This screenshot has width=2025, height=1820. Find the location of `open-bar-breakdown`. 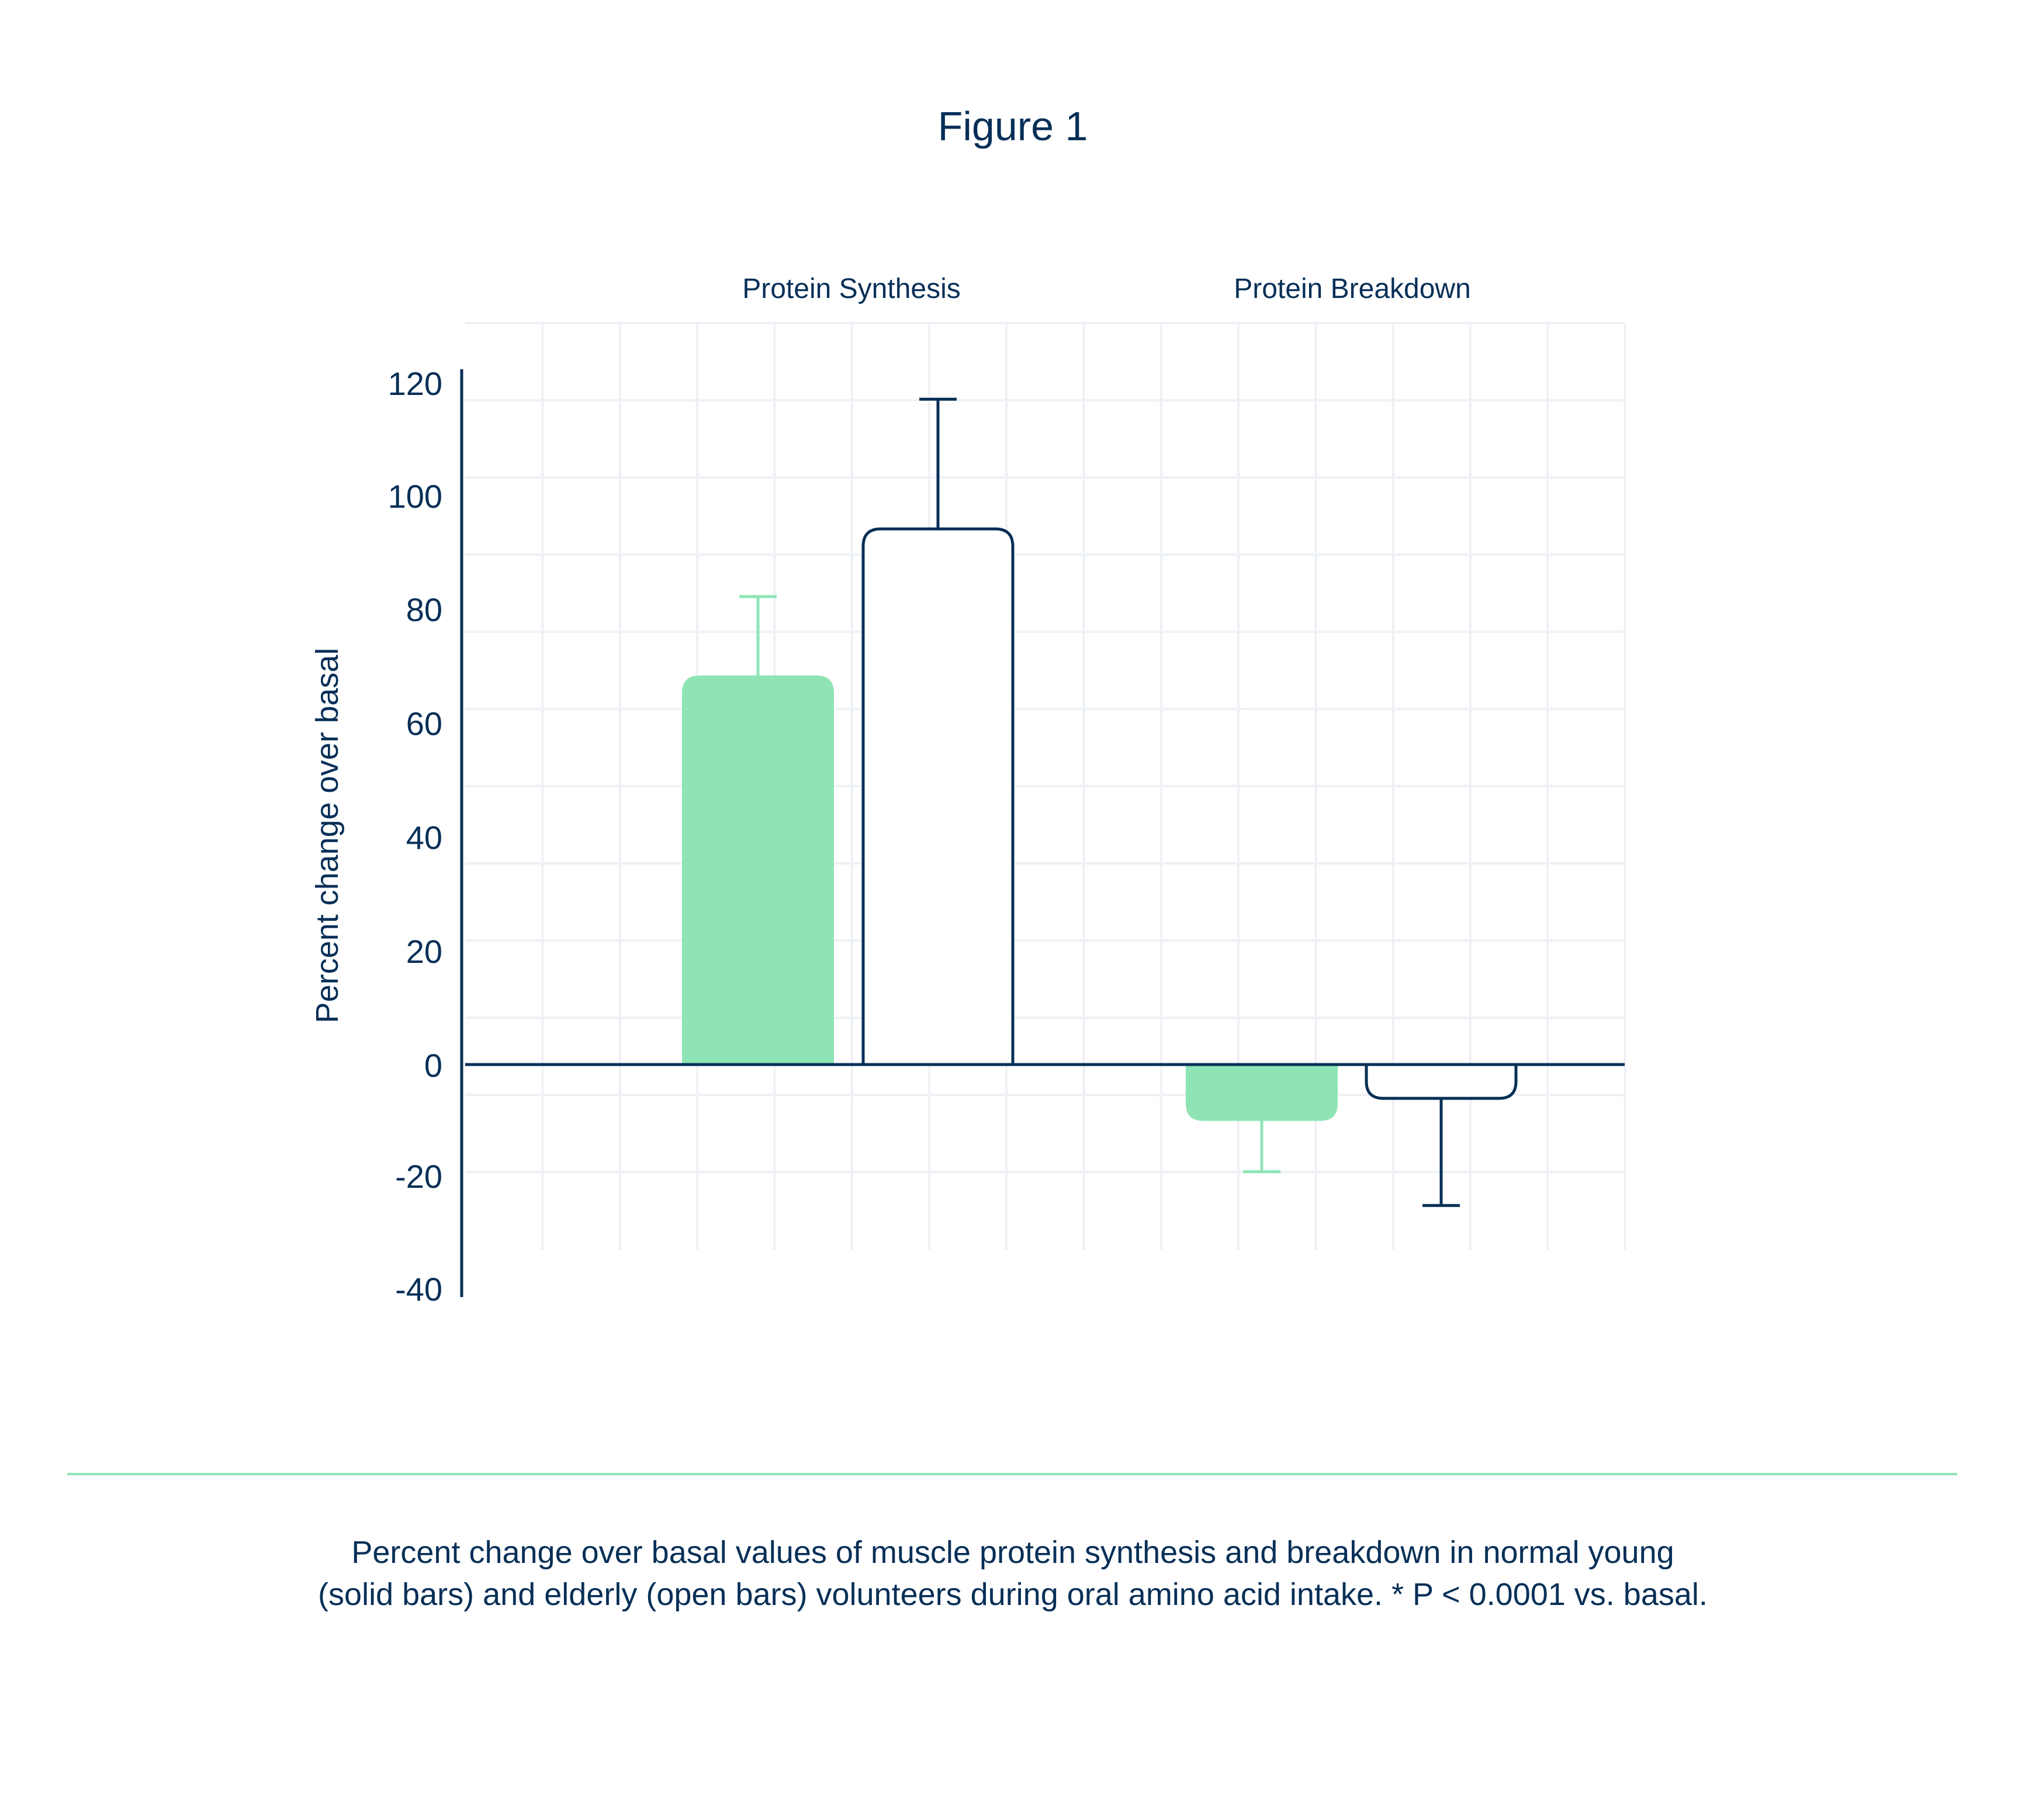

open-bar-breakdown is located at coordinates (1441, 1136).